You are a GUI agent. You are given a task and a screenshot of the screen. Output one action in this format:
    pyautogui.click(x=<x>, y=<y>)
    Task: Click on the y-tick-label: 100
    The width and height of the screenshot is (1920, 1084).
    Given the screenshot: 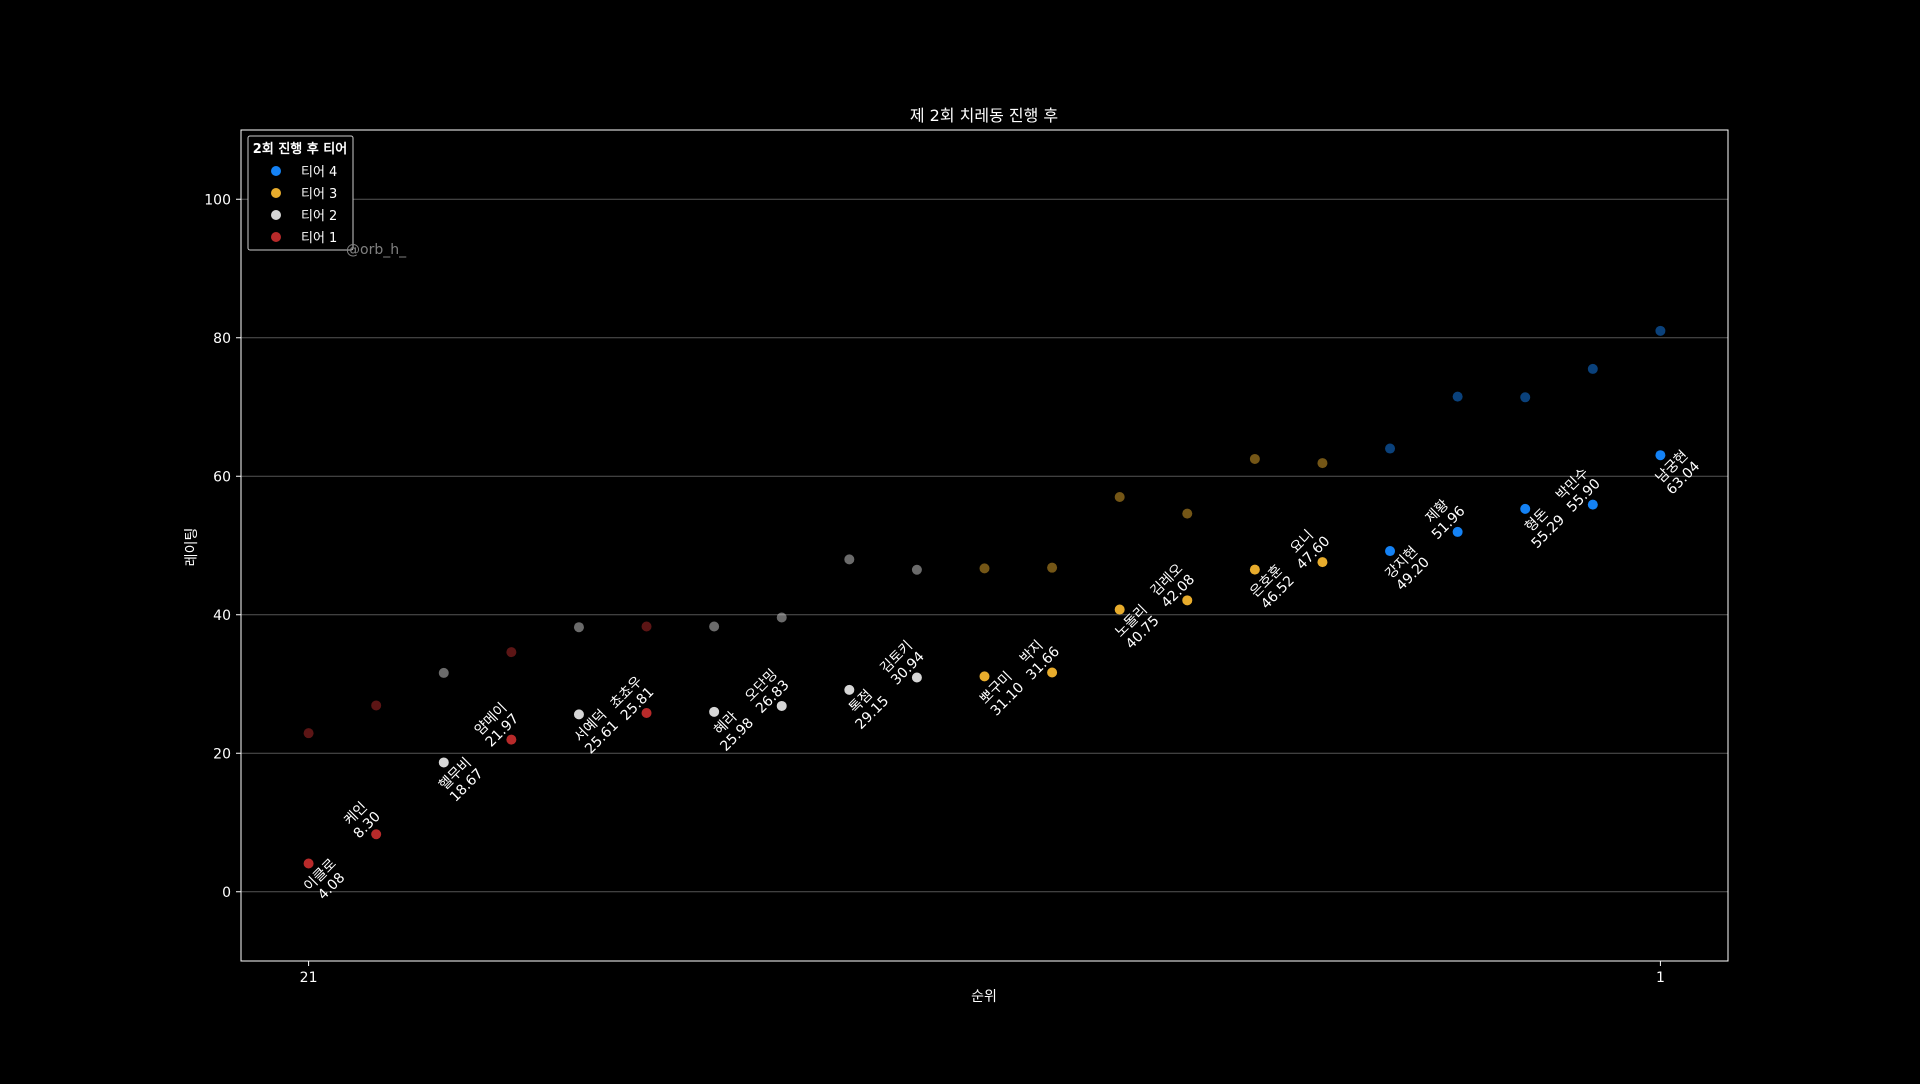 What is the action you would take?
    pyautogui.click(x=217, y=200)
    